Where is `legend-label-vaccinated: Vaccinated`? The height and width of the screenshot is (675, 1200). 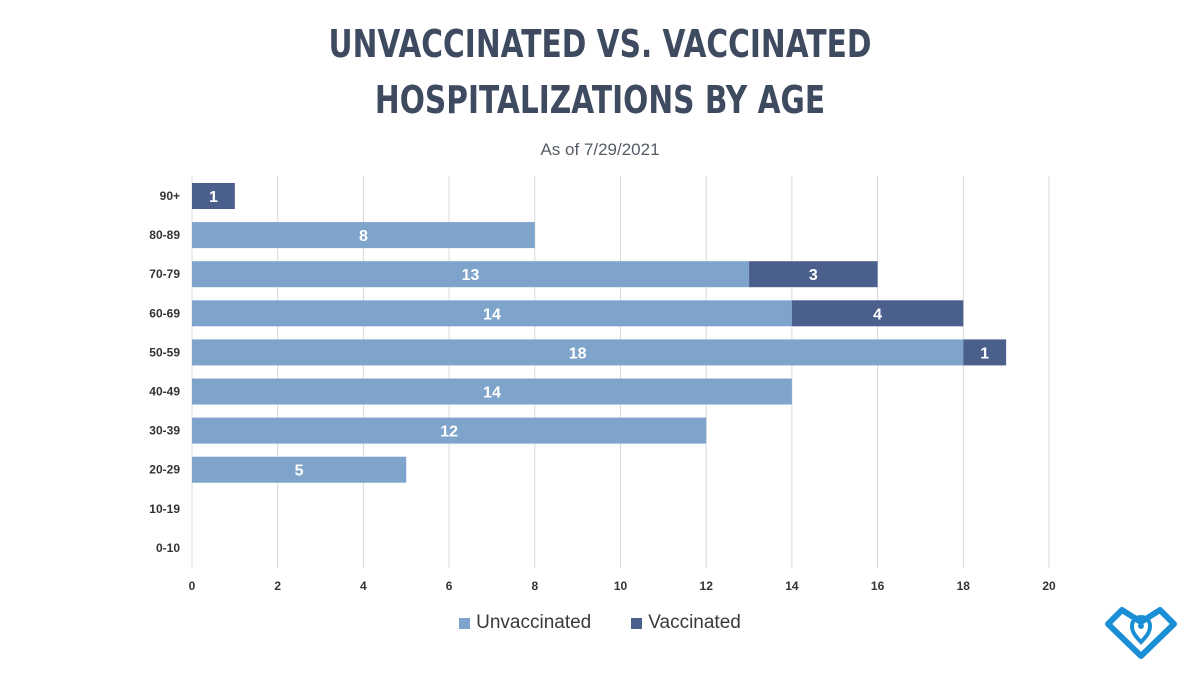
legend-label-vaccinated: Vaccinated is located at coordinates (694, 622).